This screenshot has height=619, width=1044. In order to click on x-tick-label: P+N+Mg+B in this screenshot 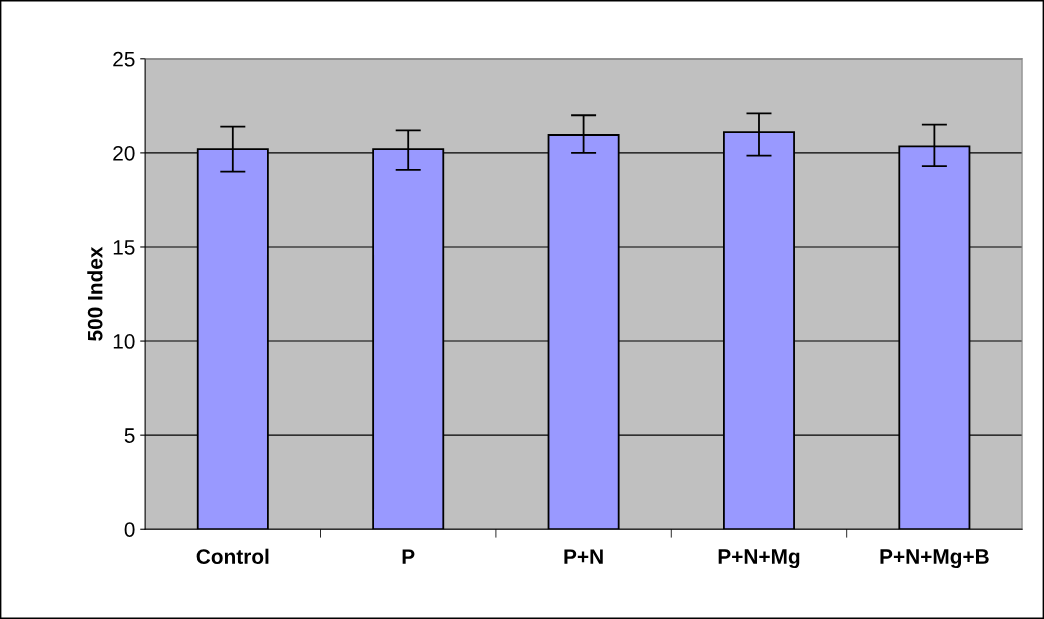, I will do `click(934, 559)`.